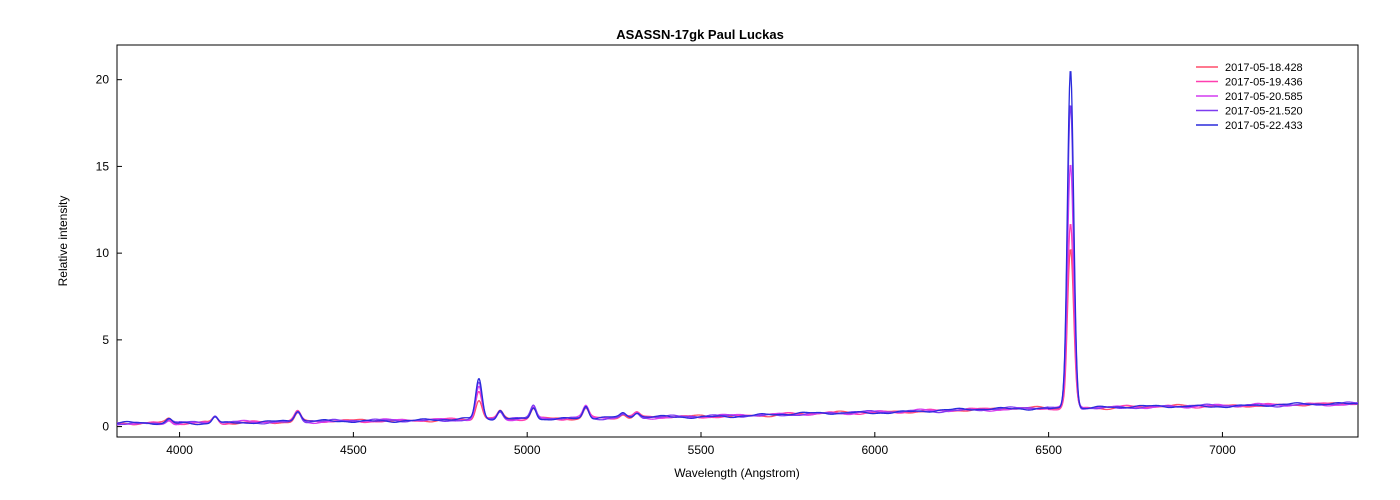  Describe the element at coordinates (527, 450) in the screenshot. I see `x-tick-label: 5000` at that location.